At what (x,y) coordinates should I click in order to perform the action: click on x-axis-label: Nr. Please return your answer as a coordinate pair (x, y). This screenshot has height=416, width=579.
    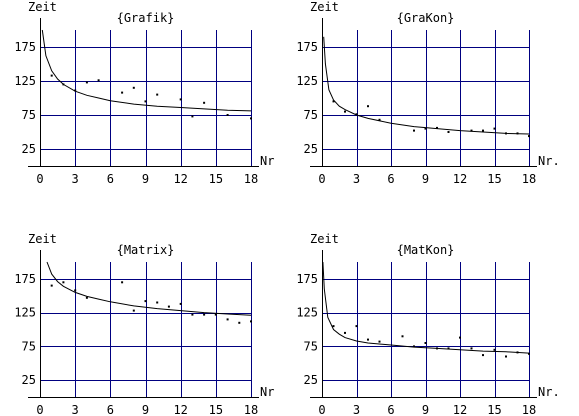
    Looking at the image, I should click on (267, 161).